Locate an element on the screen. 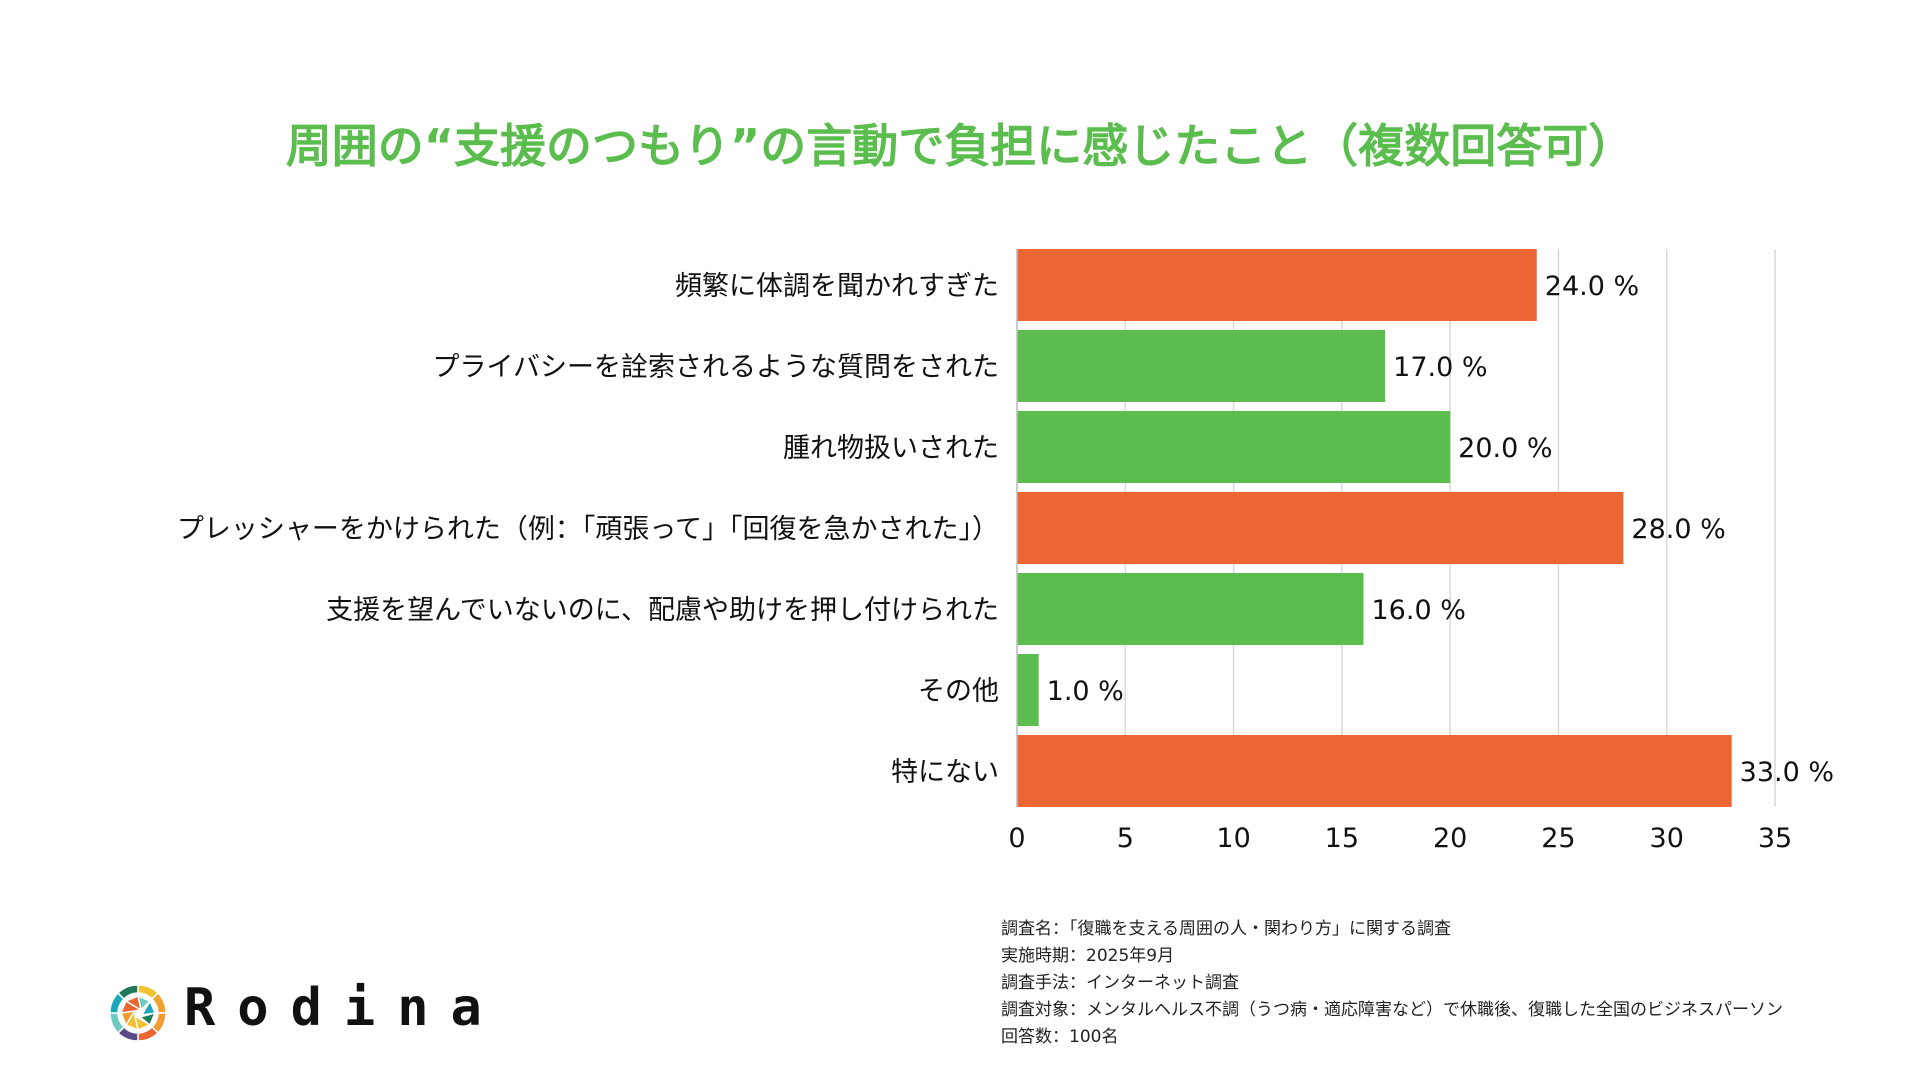  note-method: 調査手法：インターネット調査 is located at coordinates (1120, 983).